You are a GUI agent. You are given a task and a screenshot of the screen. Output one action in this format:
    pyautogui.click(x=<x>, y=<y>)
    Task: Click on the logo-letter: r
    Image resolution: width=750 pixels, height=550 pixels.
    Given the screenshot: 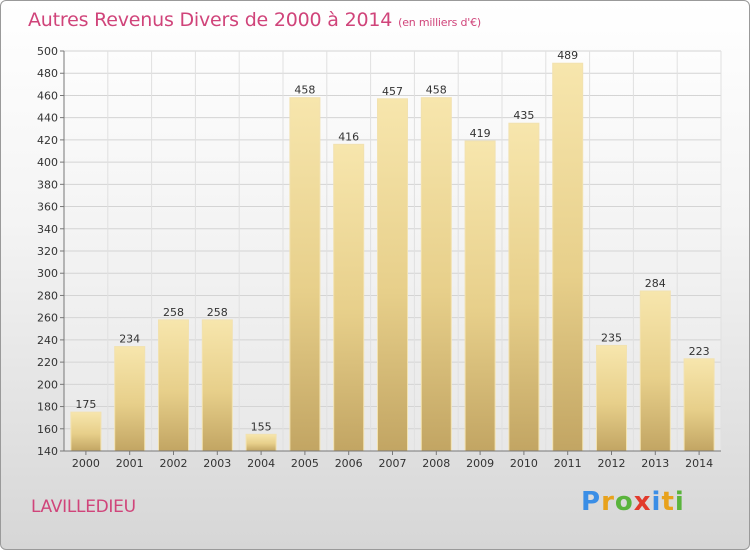 What is the action you would take?
    pyautogui.click(x=608, y=502)
    